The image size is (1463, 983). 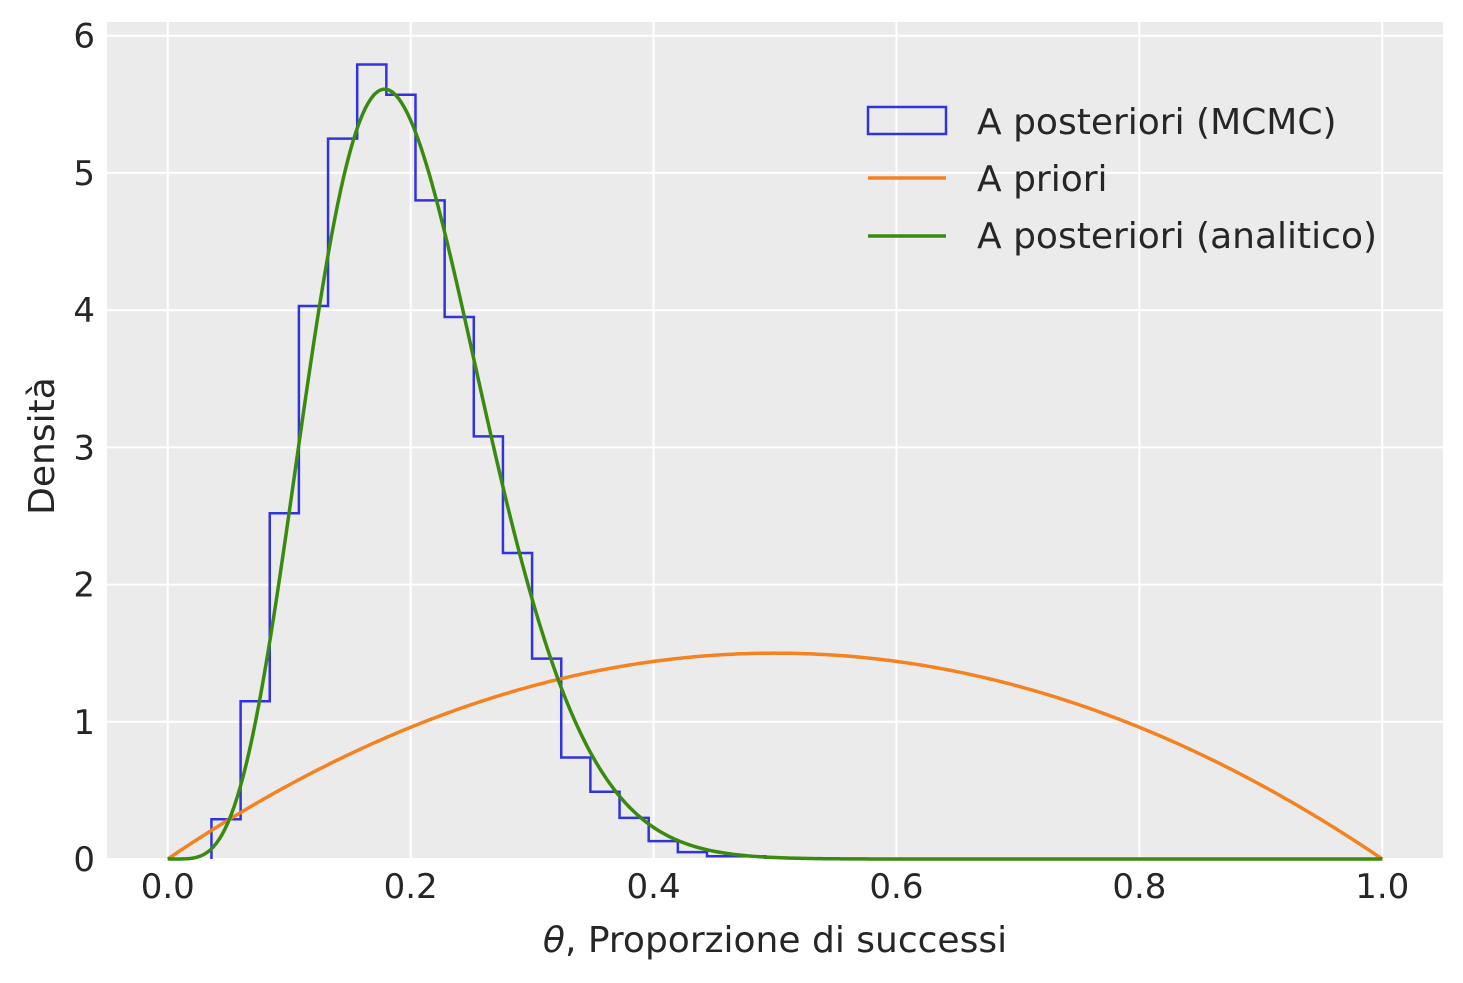 What do you see at coordinates (554, 940) in the screenshot?
I see `x-axis-symbol: θ` at bounding box center [554, 940].